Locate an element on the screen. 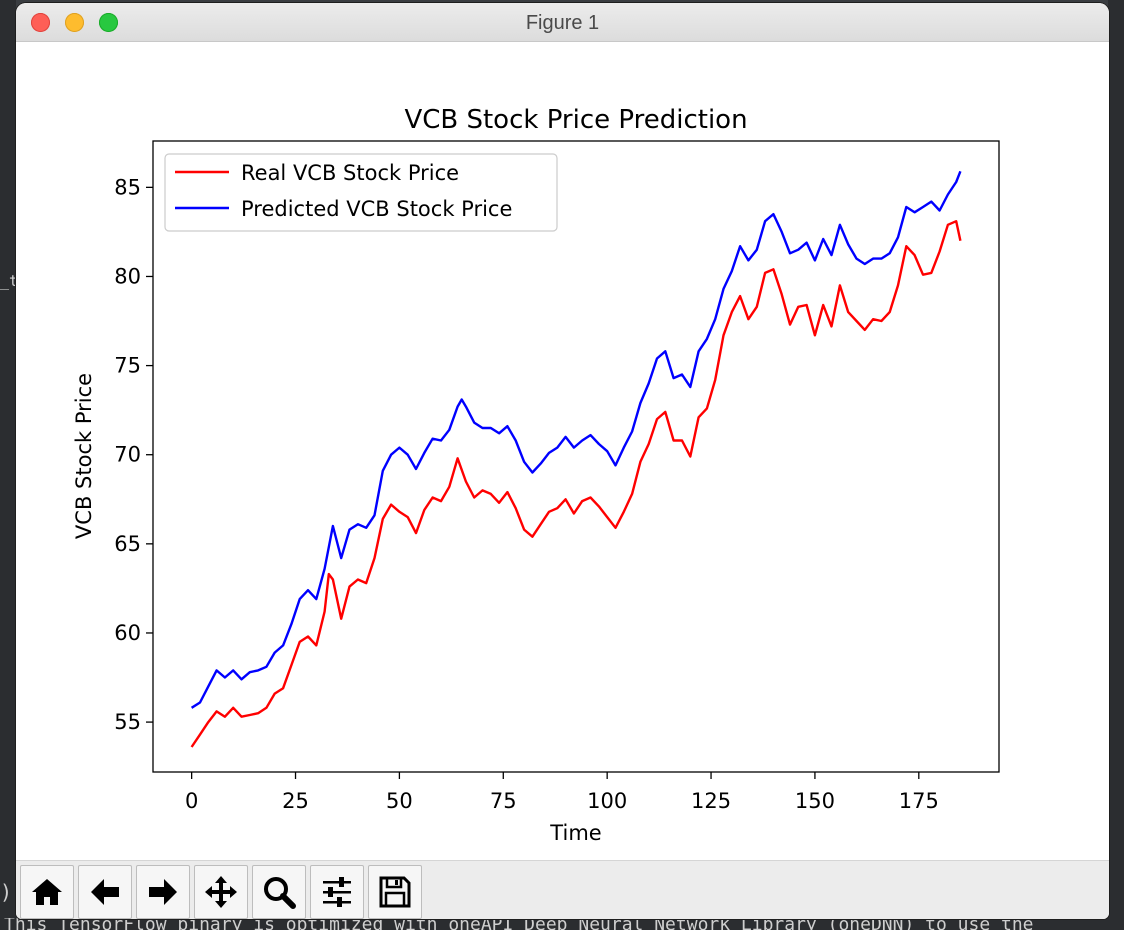 Image resolution: width=1124 pixels, height=930 pixels. x-tick-label: 50 is located at coordinates (399, 801).